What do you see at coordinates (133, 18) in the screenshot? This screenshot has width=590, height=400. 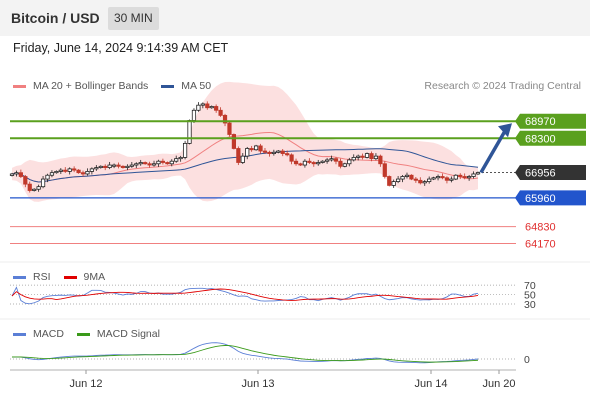 I see `interval-badge: 30 MIN` at bounding box center [133, 18].